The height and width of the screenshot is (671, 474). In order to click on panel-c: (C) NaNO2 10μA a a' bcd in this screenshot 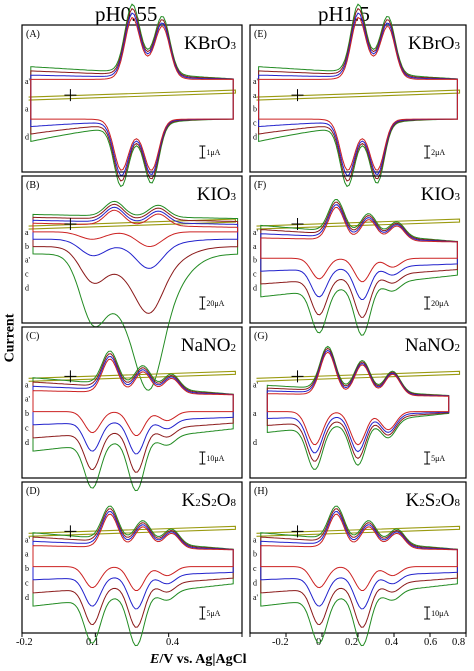, I will do `click(132, 409)`.